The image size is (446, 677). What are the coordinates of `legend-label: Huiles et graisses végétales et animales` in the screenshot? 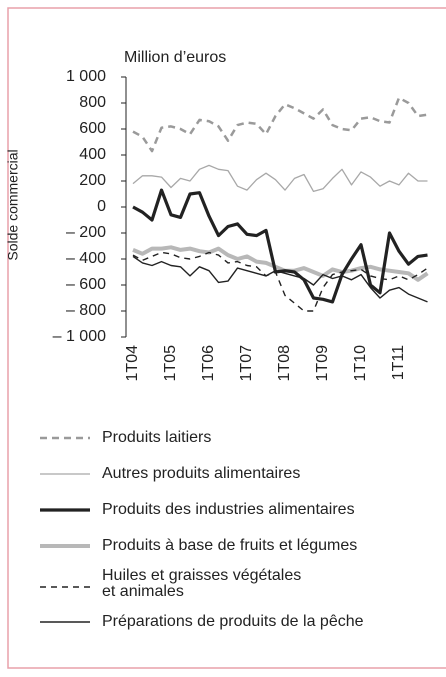 It's located at (202, 583).